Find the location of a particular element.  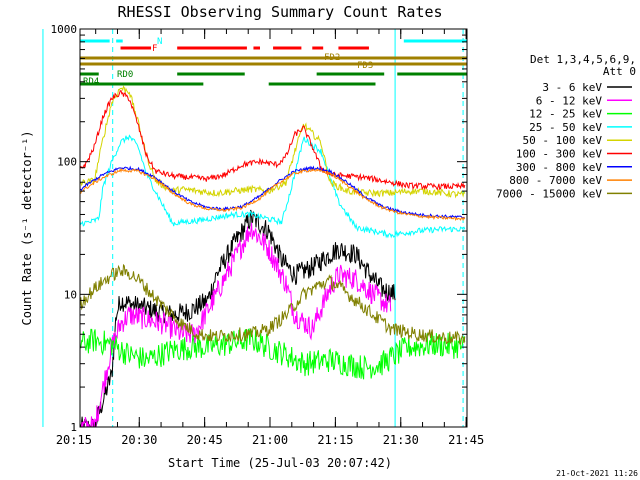

state-bars: NF FD2 FD3 RD0 RD4 is located at coordinates (273, 62).